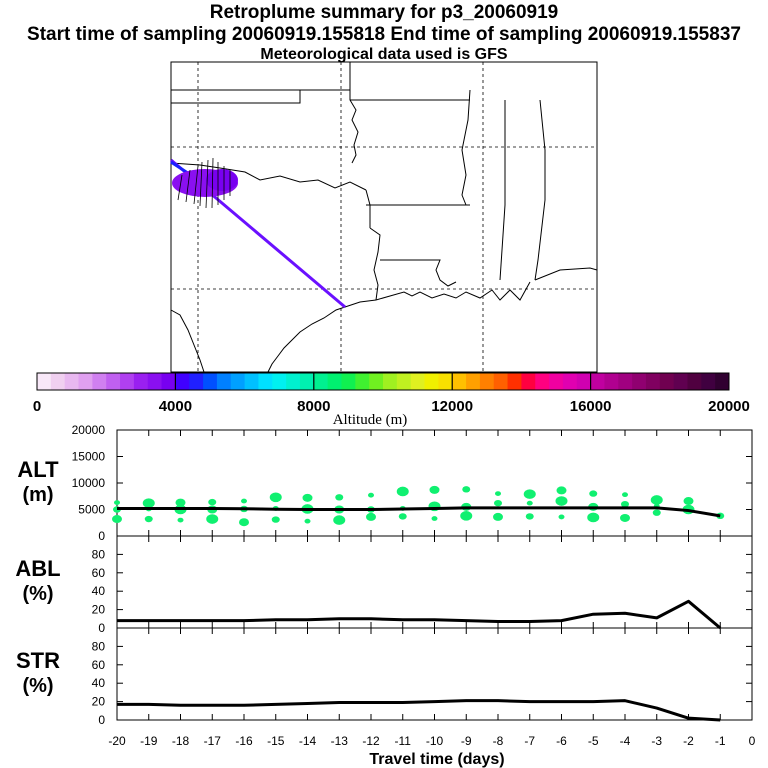 The image size is (768, 768). Describe the element at coordinates (370, 420) in the screenshot. I see `colorbar-label: Altitude (m)` at that location.